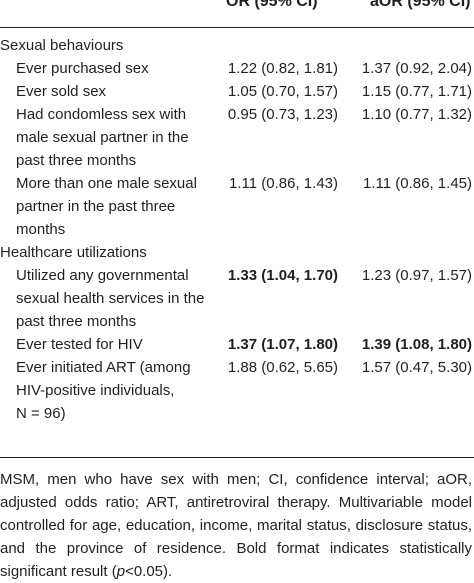 The width and height of the screenshot is (474, 583). What do you see at coordinates (416, 344) in the screenshot?
I see `aor-value: 1.39 (1.08, 1.80)` at bounding box center [416, 344].